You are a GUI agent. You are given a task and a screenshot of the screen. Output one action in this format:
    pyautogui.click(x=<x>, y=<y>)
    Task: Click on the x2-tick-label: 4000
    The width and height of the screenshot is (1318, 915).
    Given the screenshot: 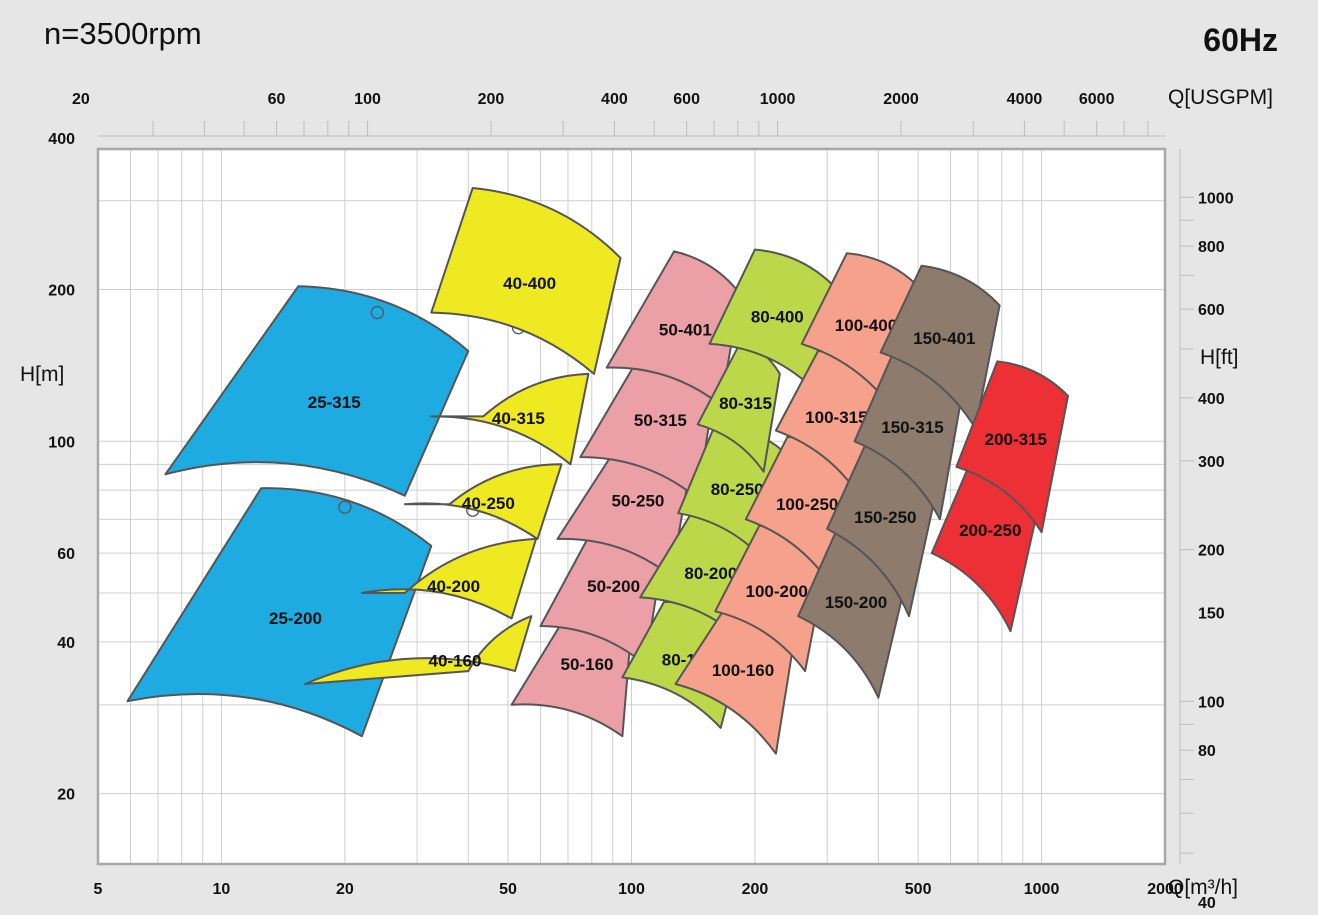 What is the action you would take?
    pyautogui.click(x=1025, y=99)
    